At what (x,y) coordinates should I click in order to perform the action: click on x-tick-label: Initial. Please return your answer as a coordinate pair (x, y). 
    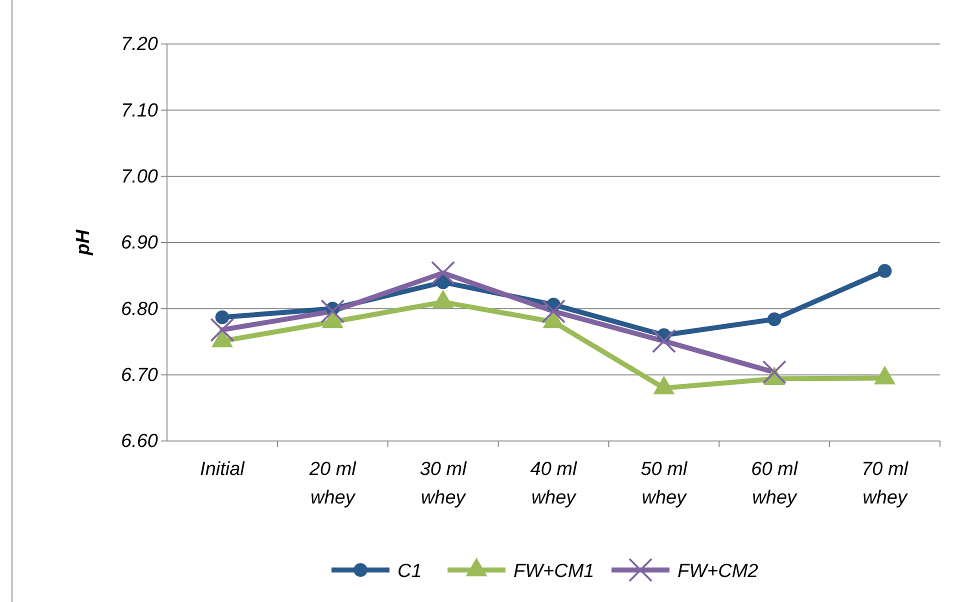
    Looking at the image, I should click on (223, 469).